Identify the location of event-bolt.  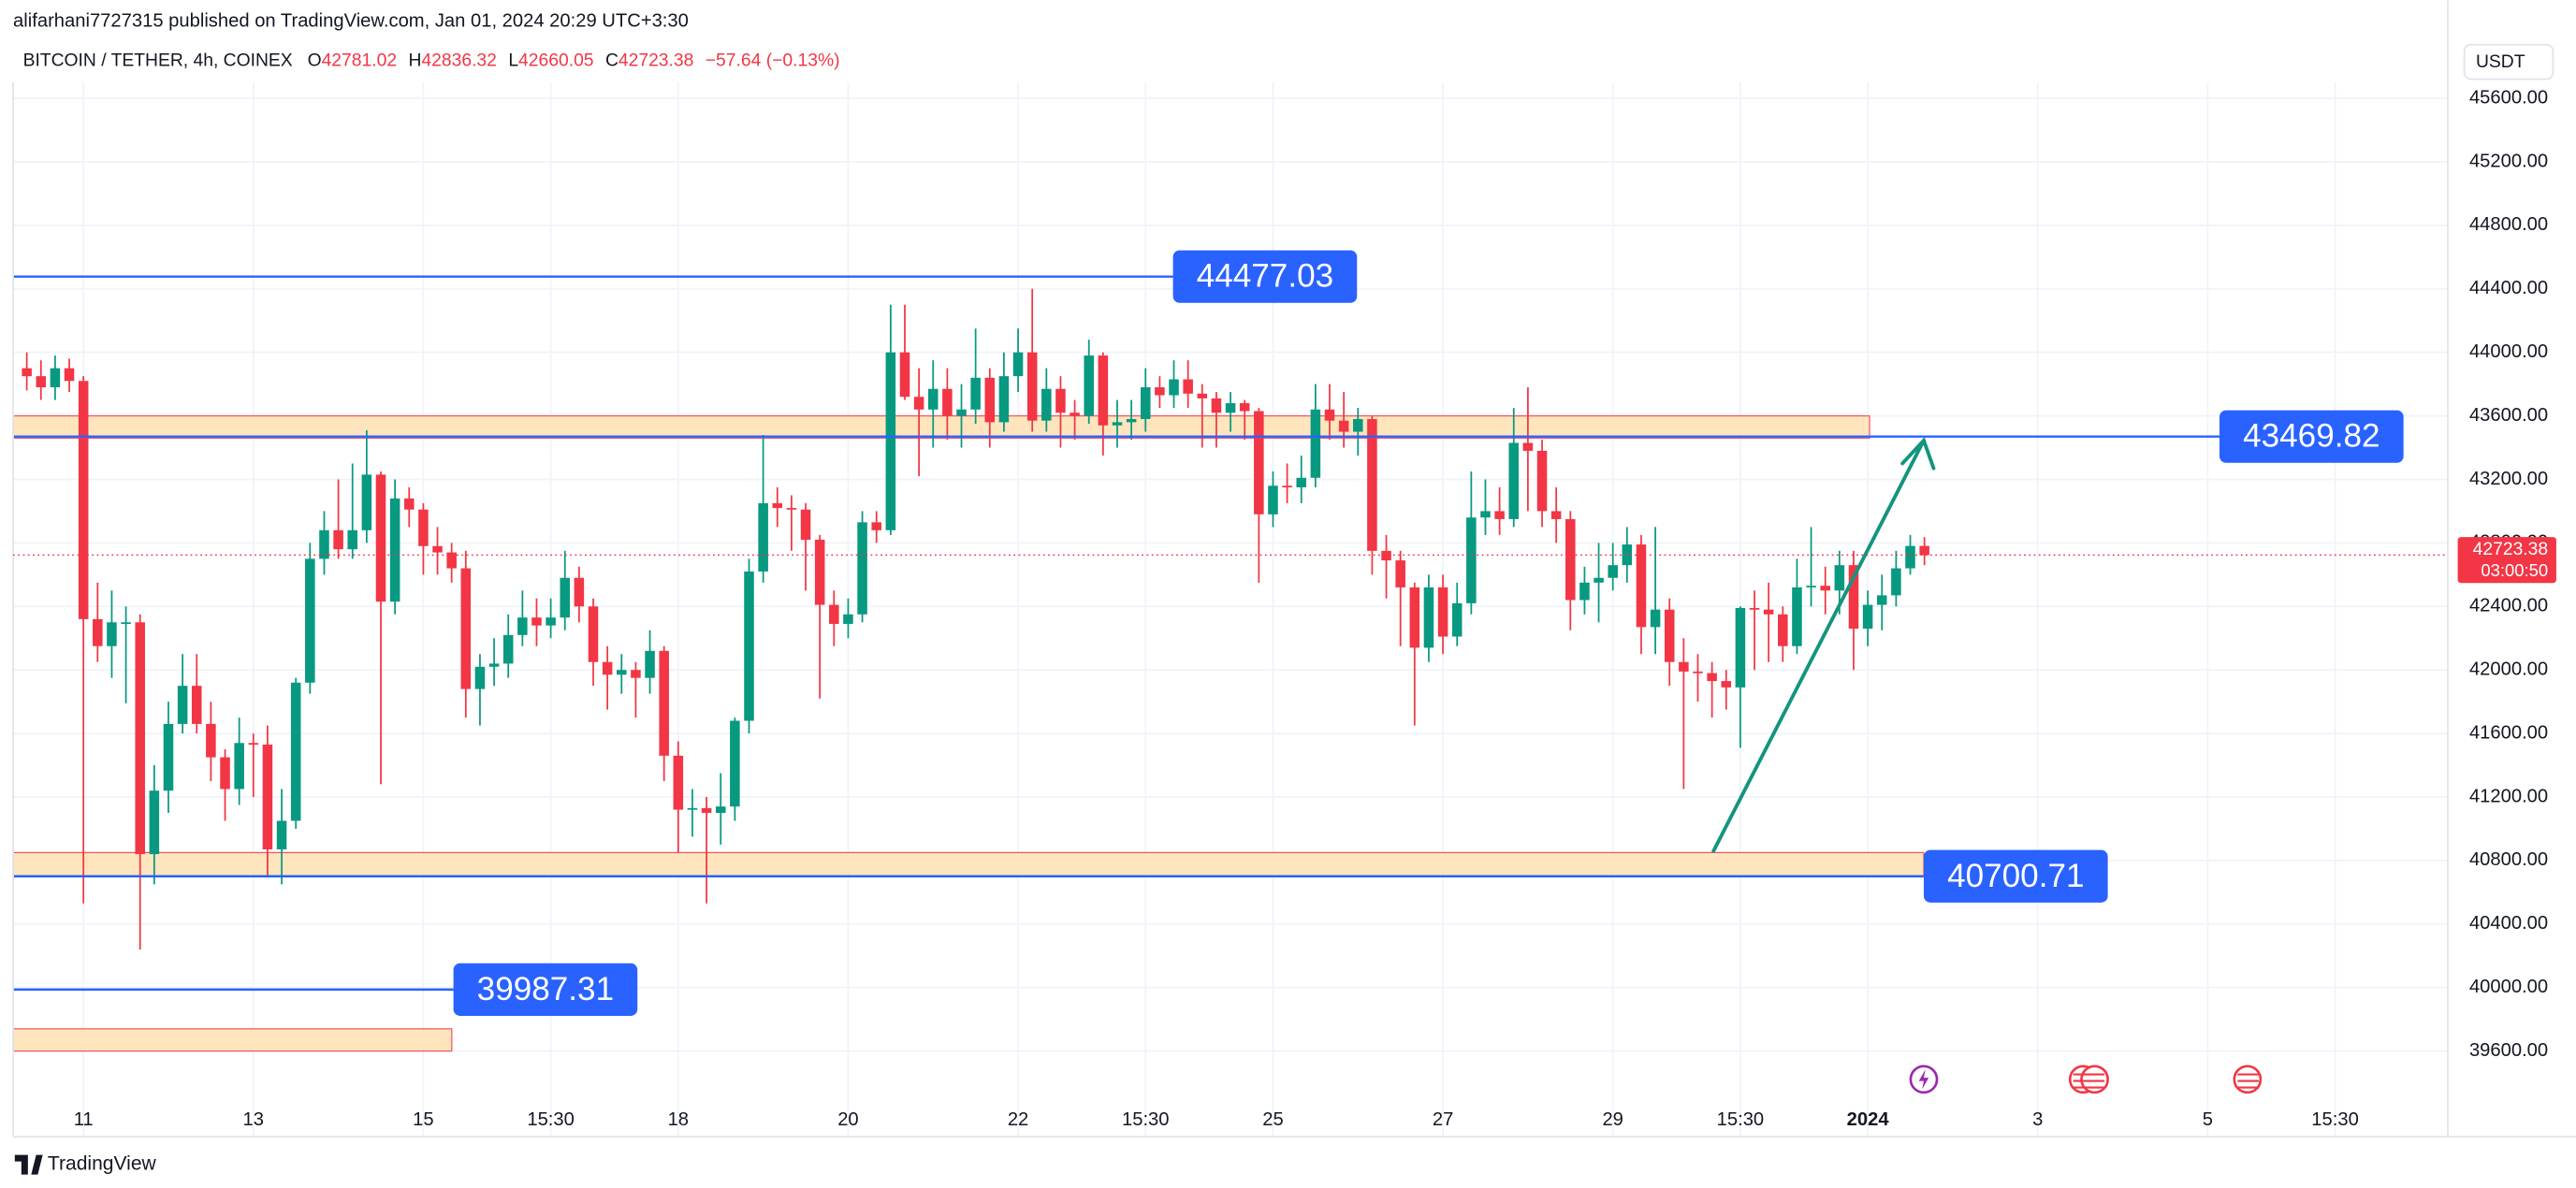
(1923, 1079).